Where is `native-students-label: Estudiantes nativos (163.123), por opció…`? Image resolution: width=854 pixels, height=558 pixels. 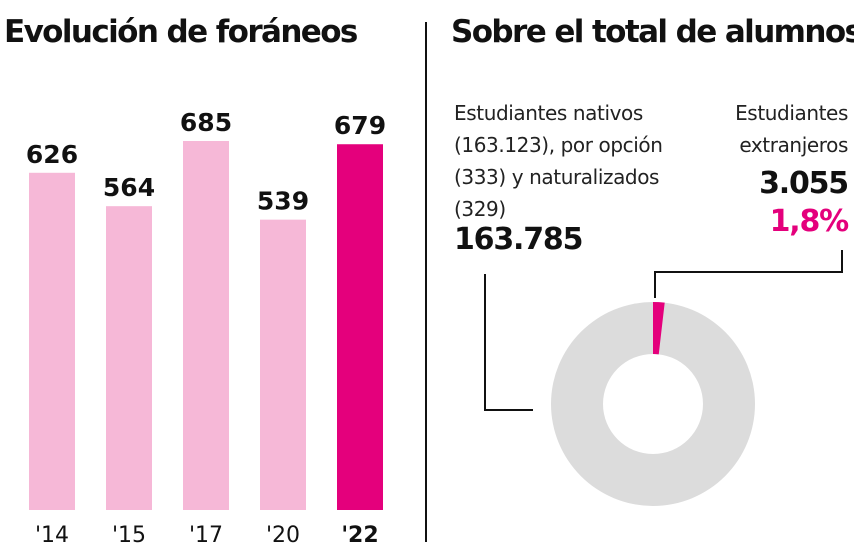
native-students-label: Estudiantes nativos (163.123), por opció… is located at coordinates (558, 161).